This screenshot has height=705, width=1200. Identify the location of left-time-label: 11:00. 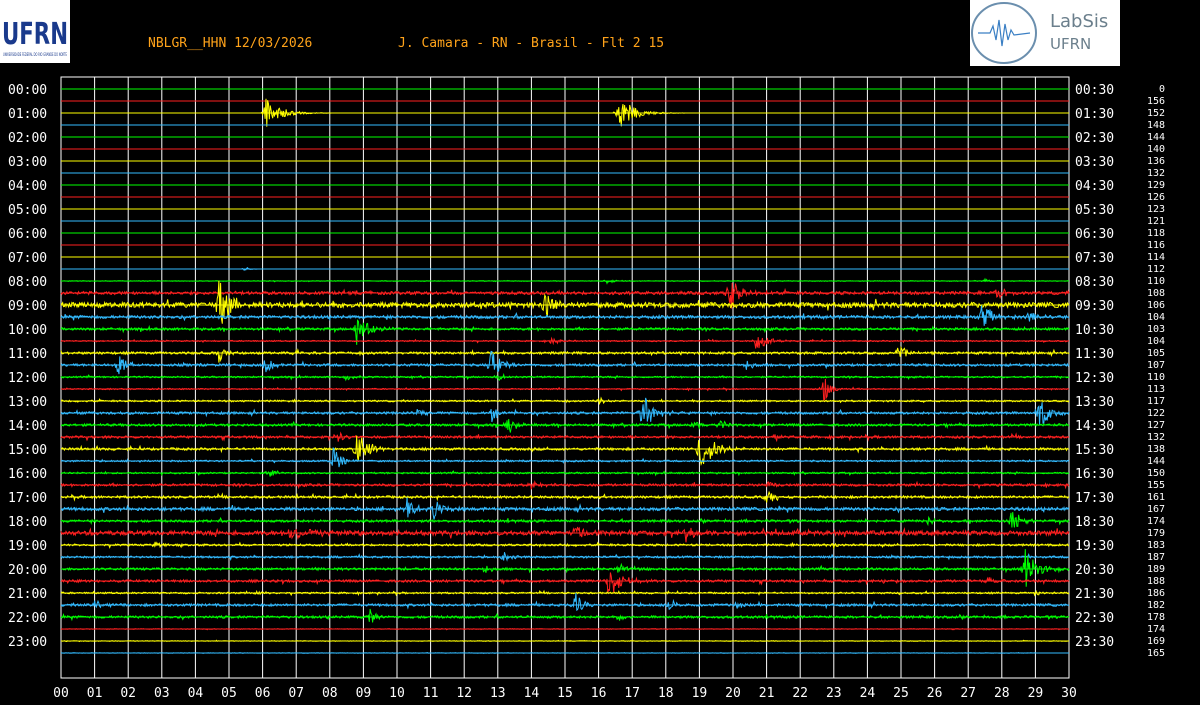
(27, 354).